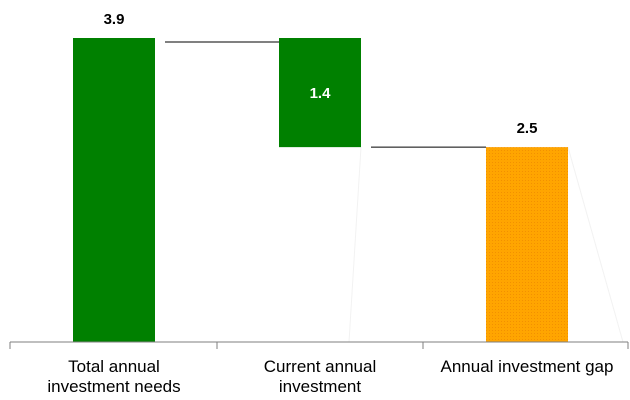 This screenshot has width=630, height=400. Describe the element at coordinates (114, 366) in the screenshot. I see `category-label-line: Total annual` at that location.